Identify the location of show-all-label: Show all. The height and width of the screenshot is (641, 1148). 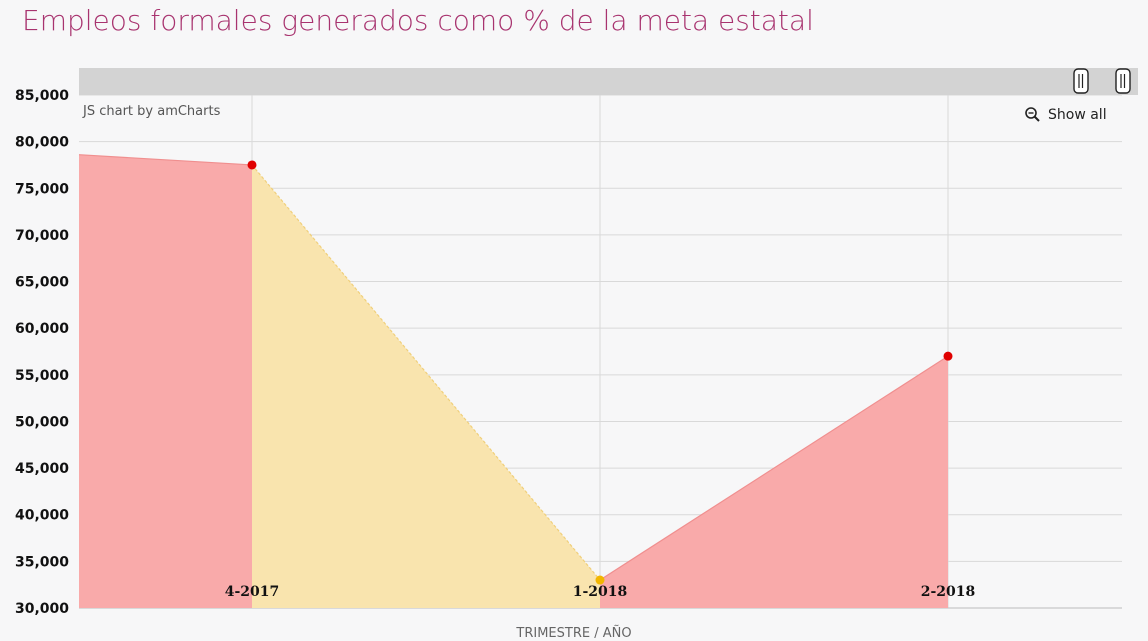
(1077, 115).